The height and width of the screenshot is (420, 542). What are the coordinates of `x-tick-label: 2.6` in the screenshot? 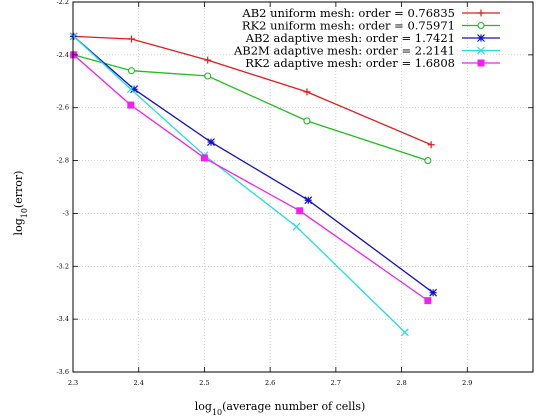 It's located at (270, 383).